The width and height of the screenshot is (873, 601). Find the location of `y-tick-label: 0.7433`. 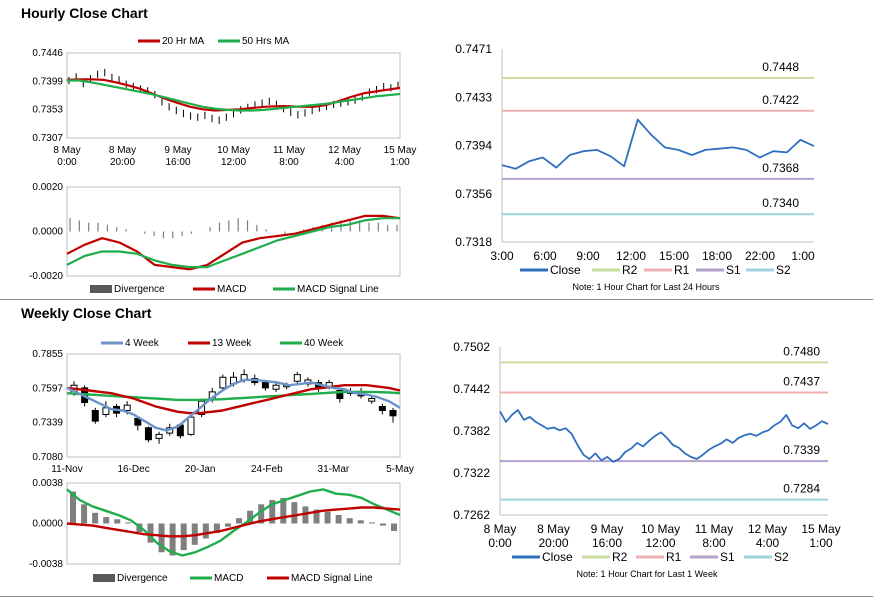

y-tick-label: 0.7433 is located at coordinates (473, 97).